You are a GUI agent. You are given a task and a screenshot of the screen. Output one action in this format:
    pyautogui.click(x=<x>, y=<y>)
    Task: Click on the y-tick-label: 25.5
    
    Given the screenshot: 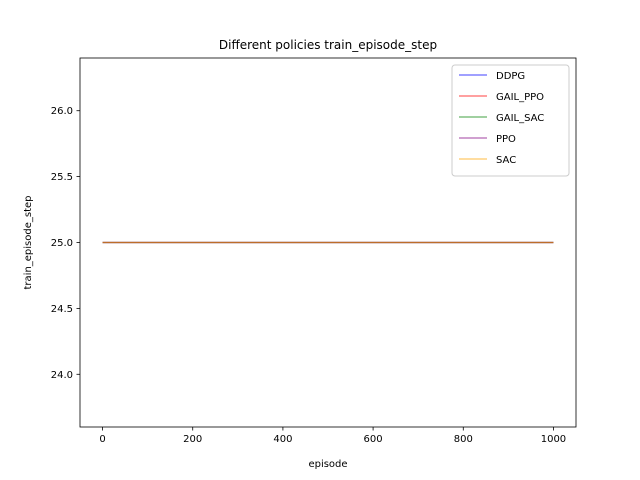 What is the action you would take?
    pyautogui.click(x=62, y=177)
    